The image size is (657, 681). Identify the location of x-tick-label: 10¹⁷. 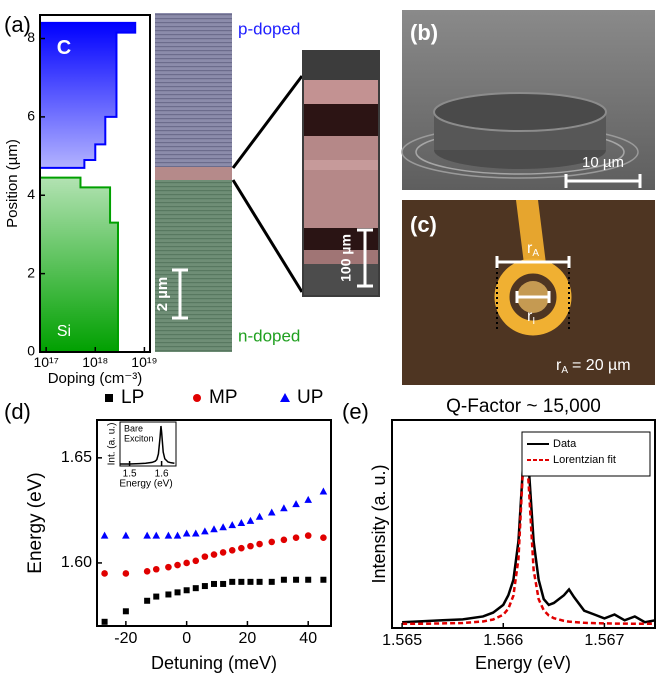
(45, 362).